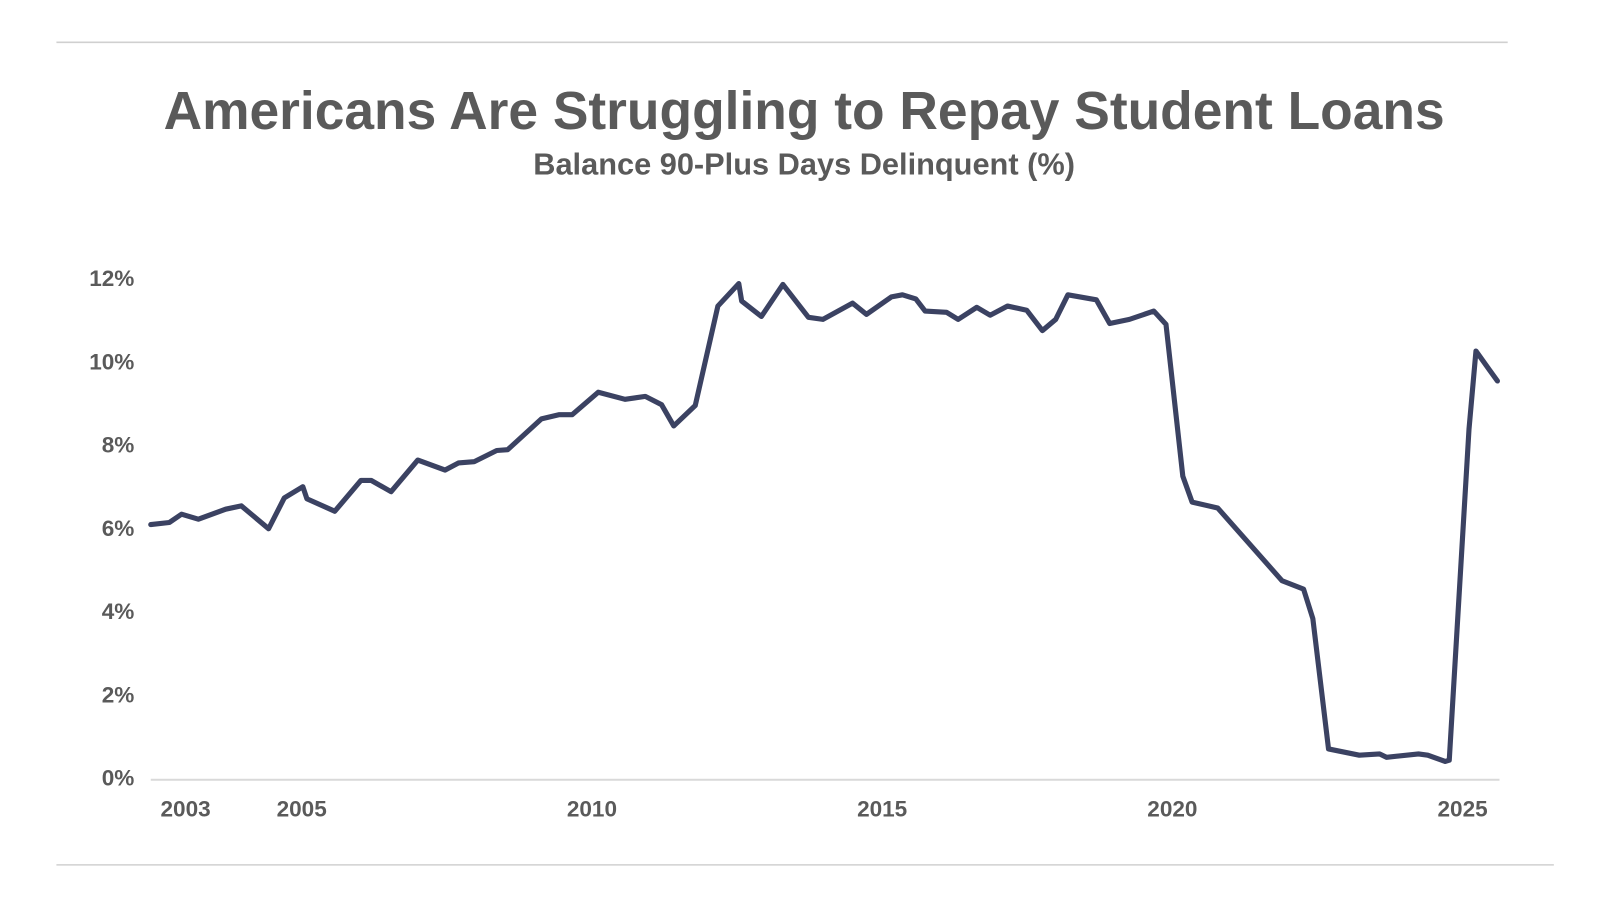 This screenshot has width=1600, height=900. Describe the element at coordinates (118, 611) in the screenshot. I see `y-tick-label: 4%` at that location.